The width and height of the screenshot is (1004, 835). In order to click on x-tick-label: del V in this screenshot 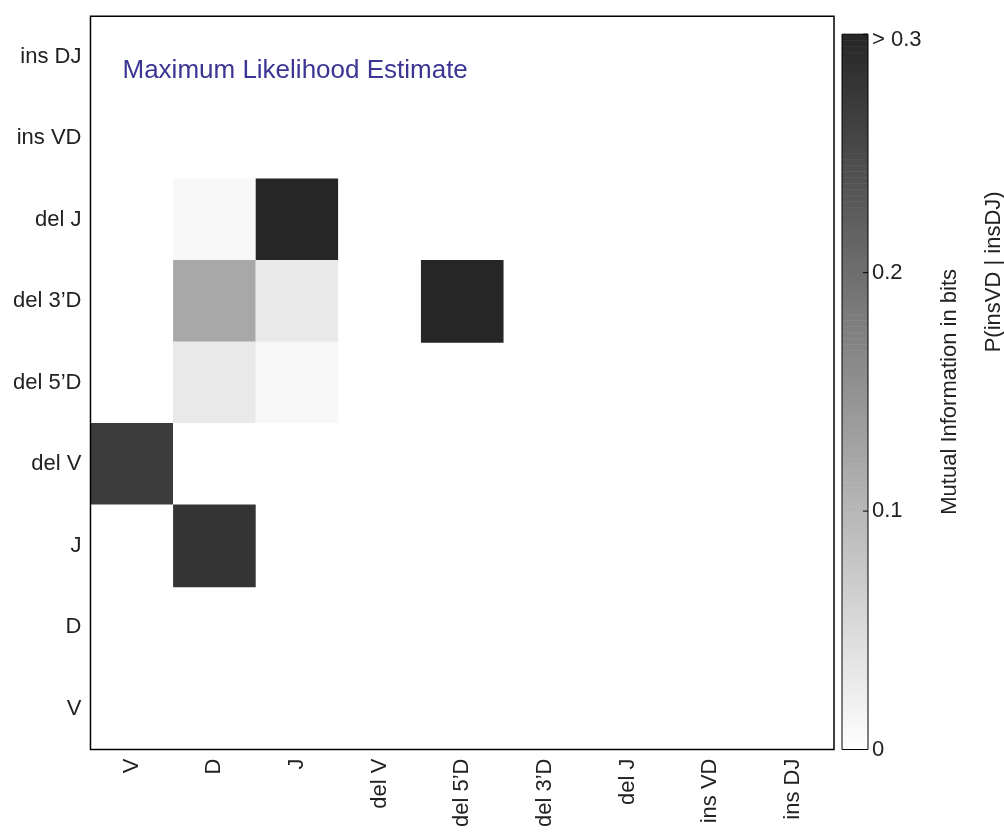, I will do `click(378, 783)`.